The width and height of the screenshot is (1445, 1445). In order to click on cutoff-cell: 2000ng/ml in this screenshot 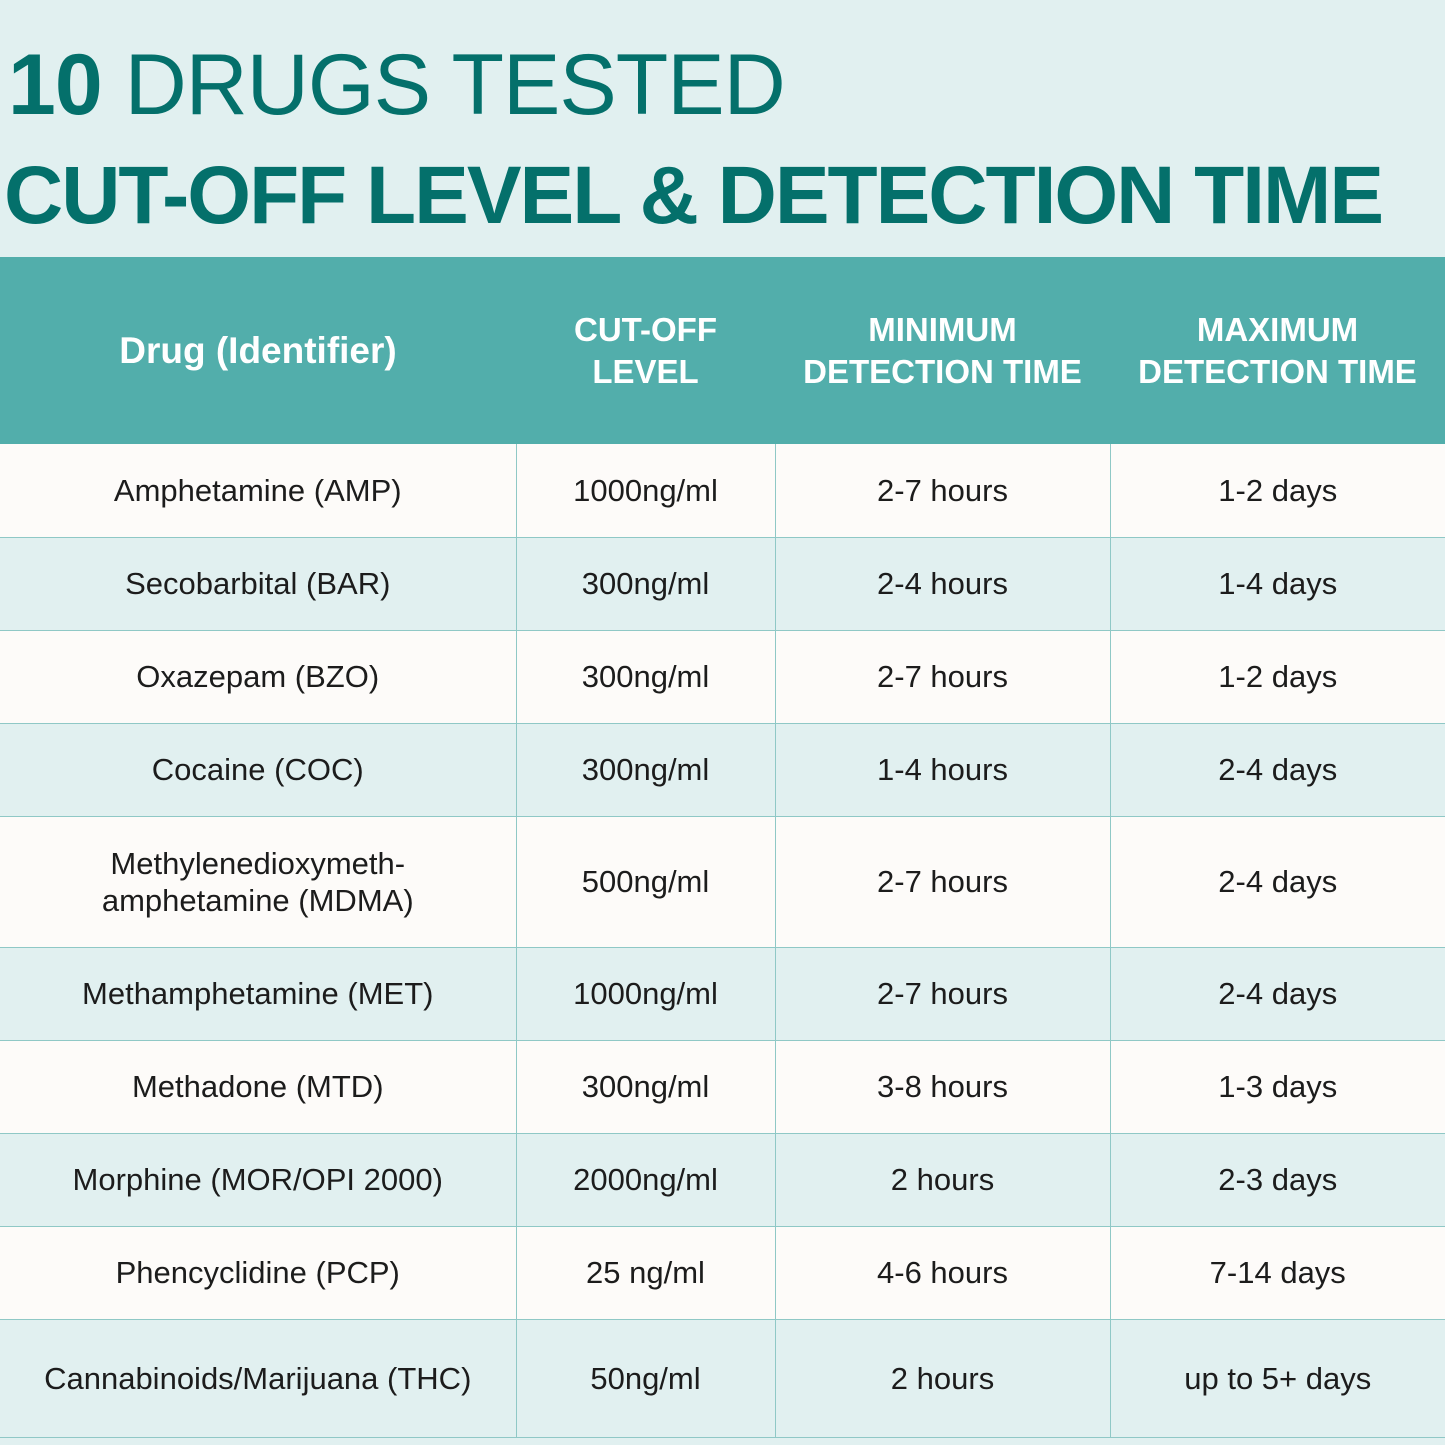, I will do `click(646, 1180)`.